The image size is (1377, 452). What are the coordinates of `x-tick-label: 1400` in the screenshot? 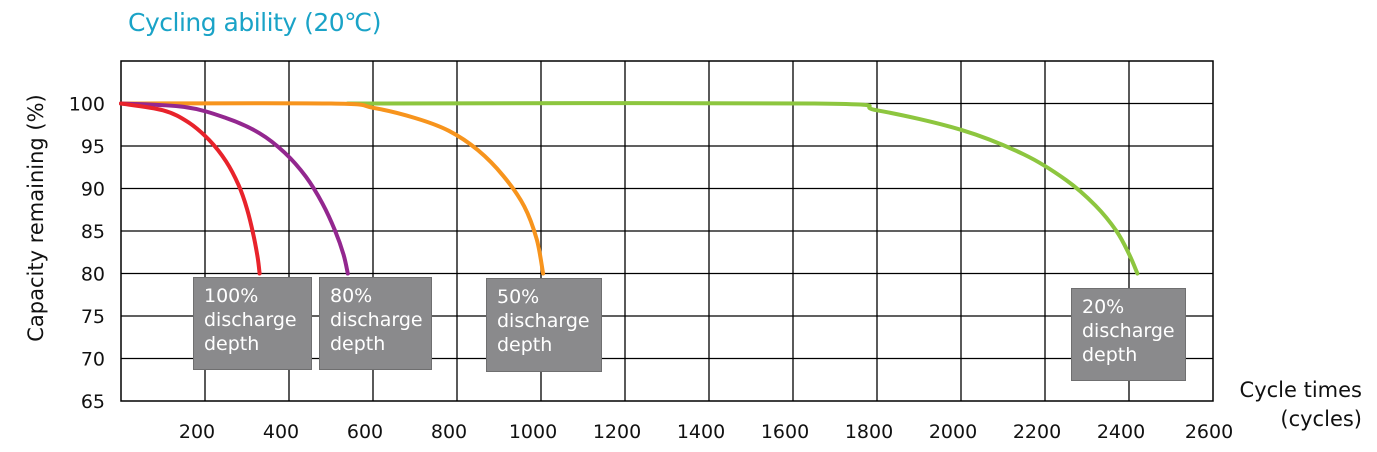 It's located at (701, 432).